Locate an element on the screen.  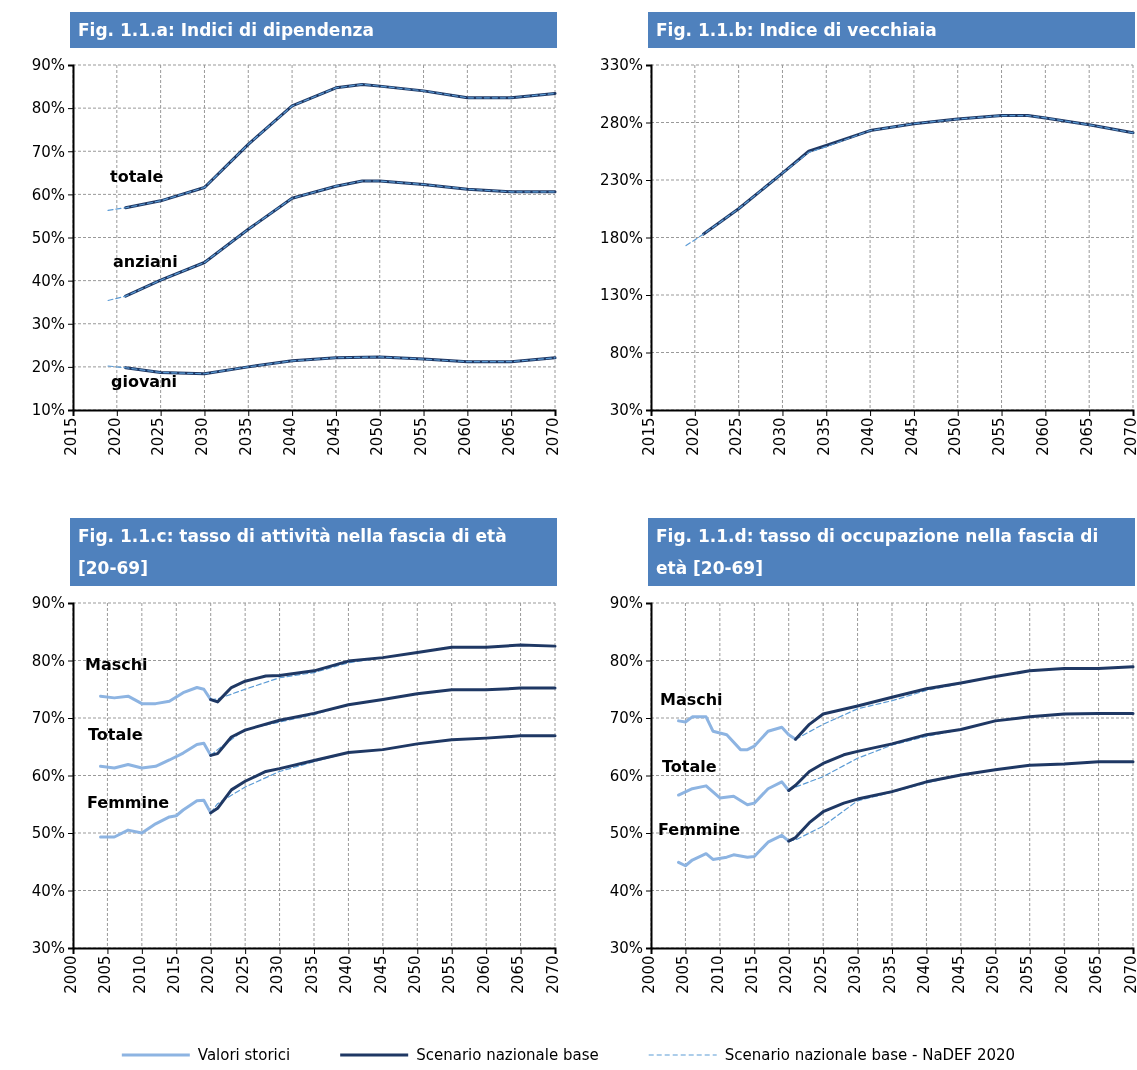
y-tick-label: 180% is located at coordinates (621, 237).